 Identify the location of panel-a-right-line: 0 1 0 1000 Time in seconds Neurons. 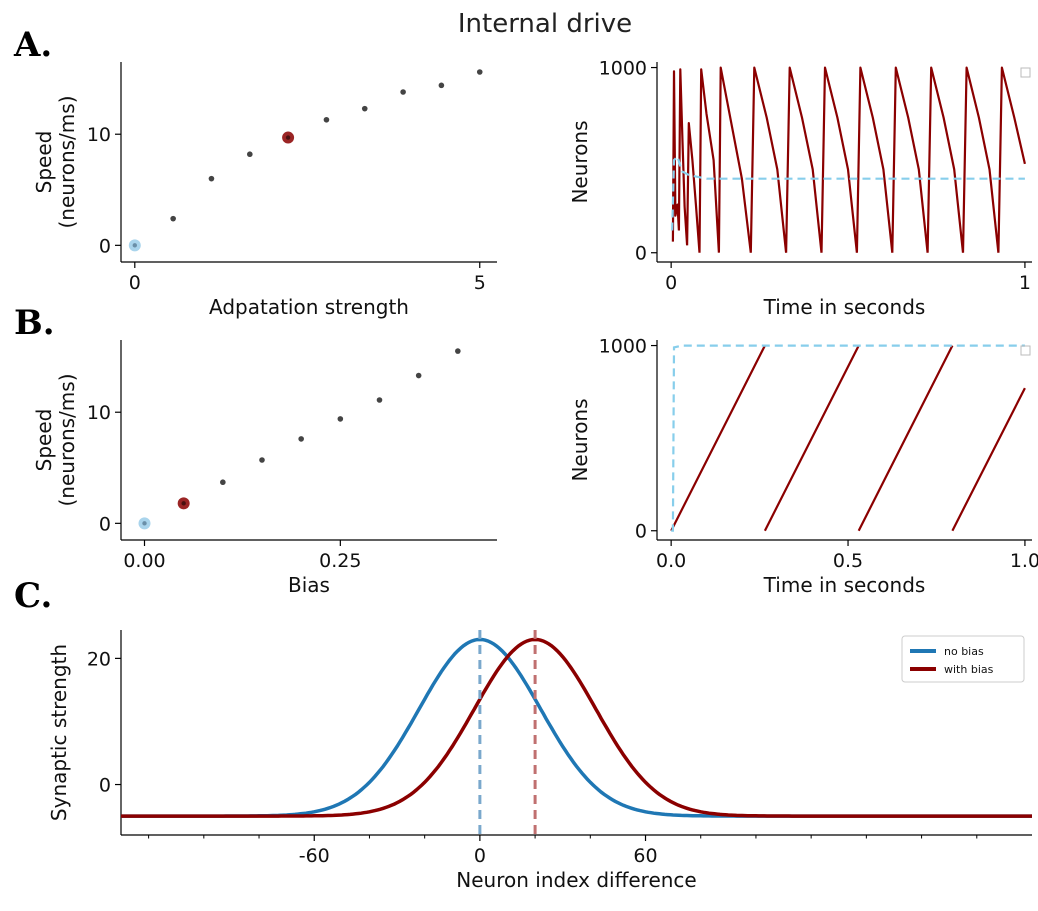
(800, 188).